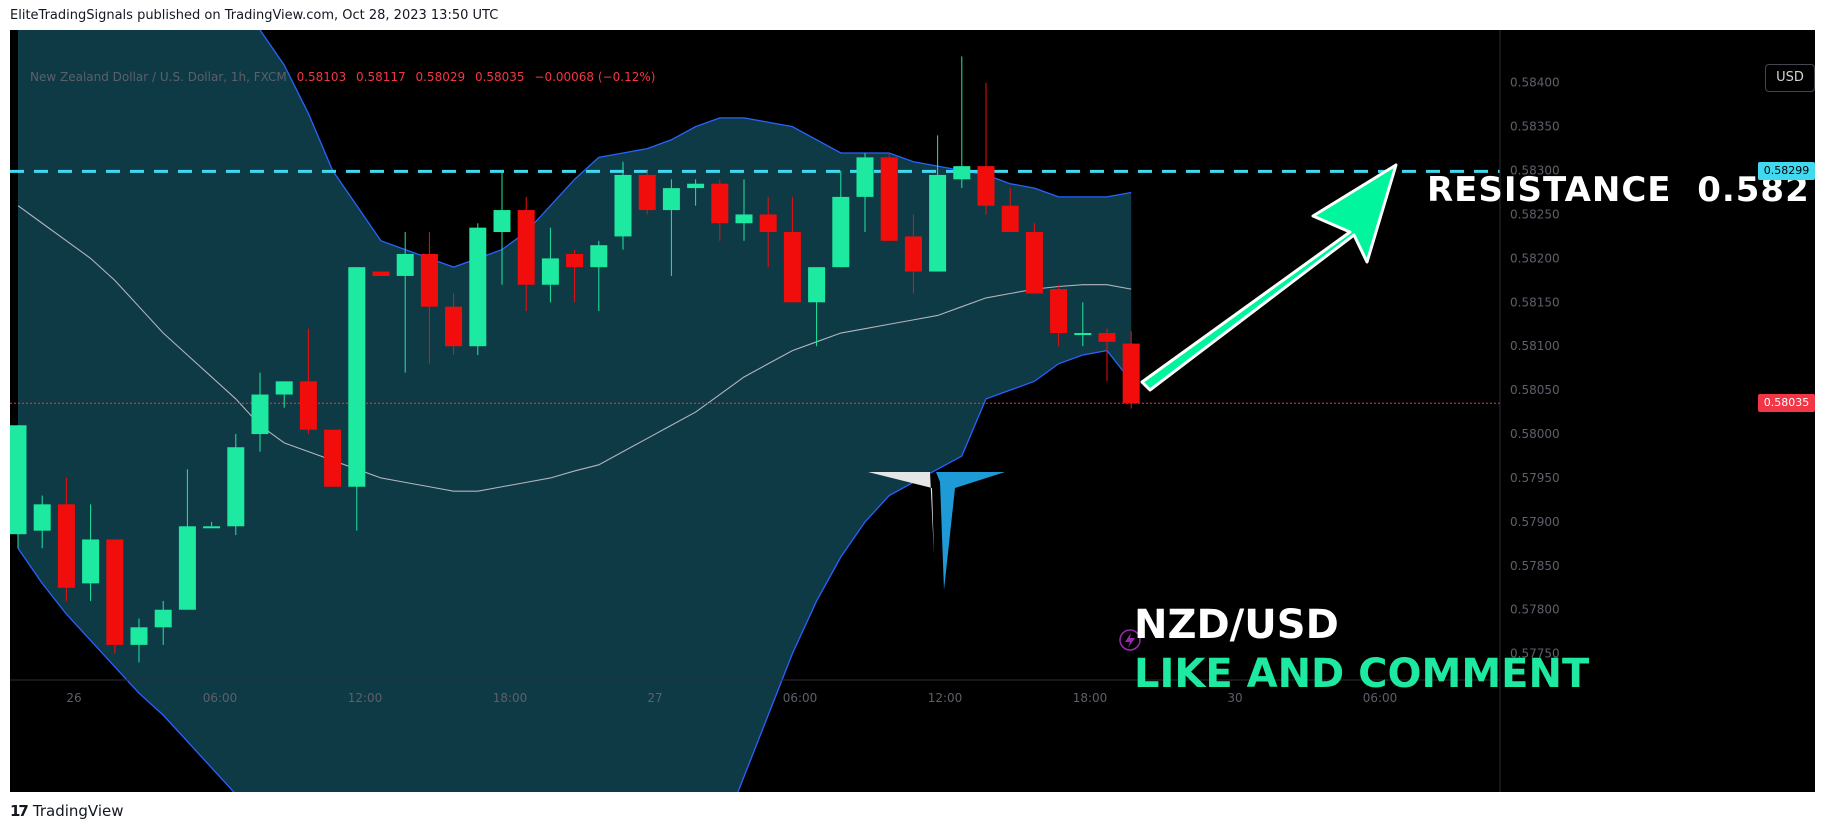 Image resolution: width=1824 pixels, height=830 pixels. What do you see at coordinates (901, 513) in the screenshot?
I see `brand-logo-left-wing-icon` at bounding box center [901, 513].